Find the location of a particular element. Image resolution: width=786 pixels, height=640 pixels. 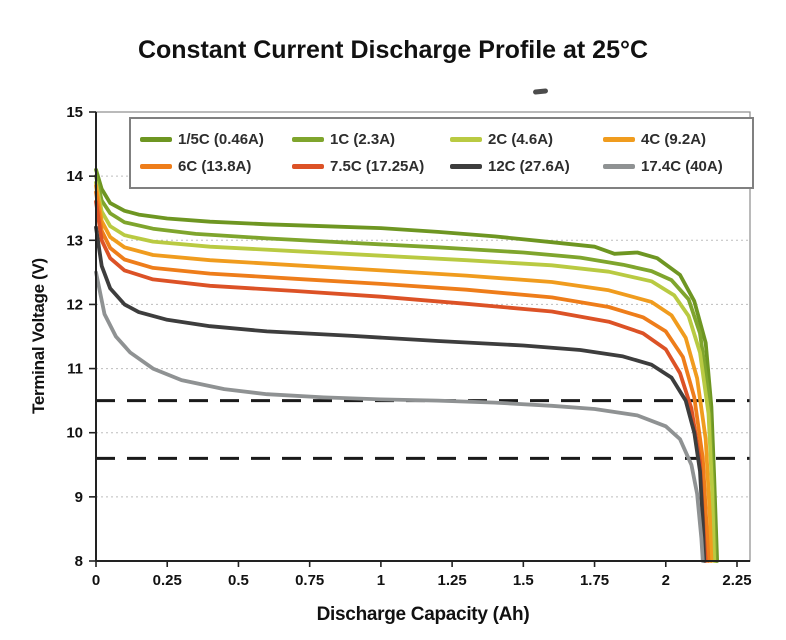

legend-label: 17.4C (40A) is located at coordinates (682, 166).